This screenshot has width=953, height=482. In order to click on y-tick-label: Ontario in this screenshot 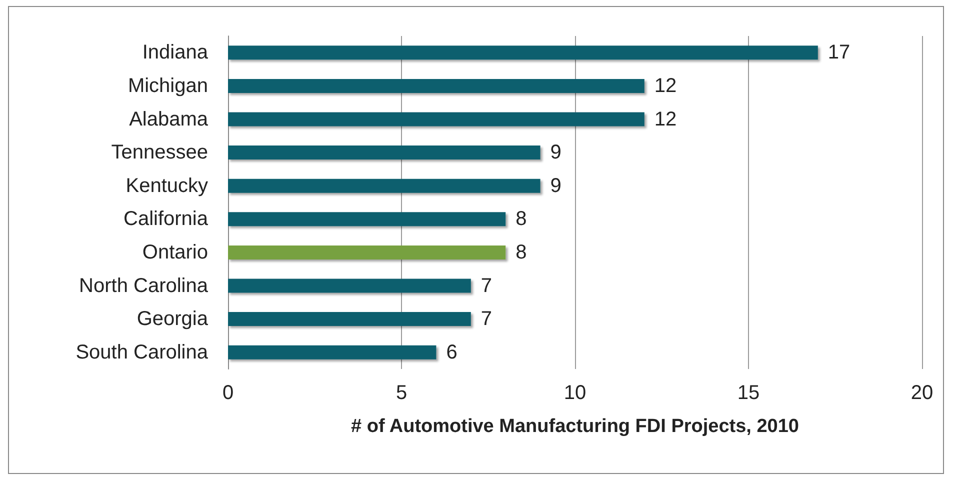, I will do `click(175, 252)`.